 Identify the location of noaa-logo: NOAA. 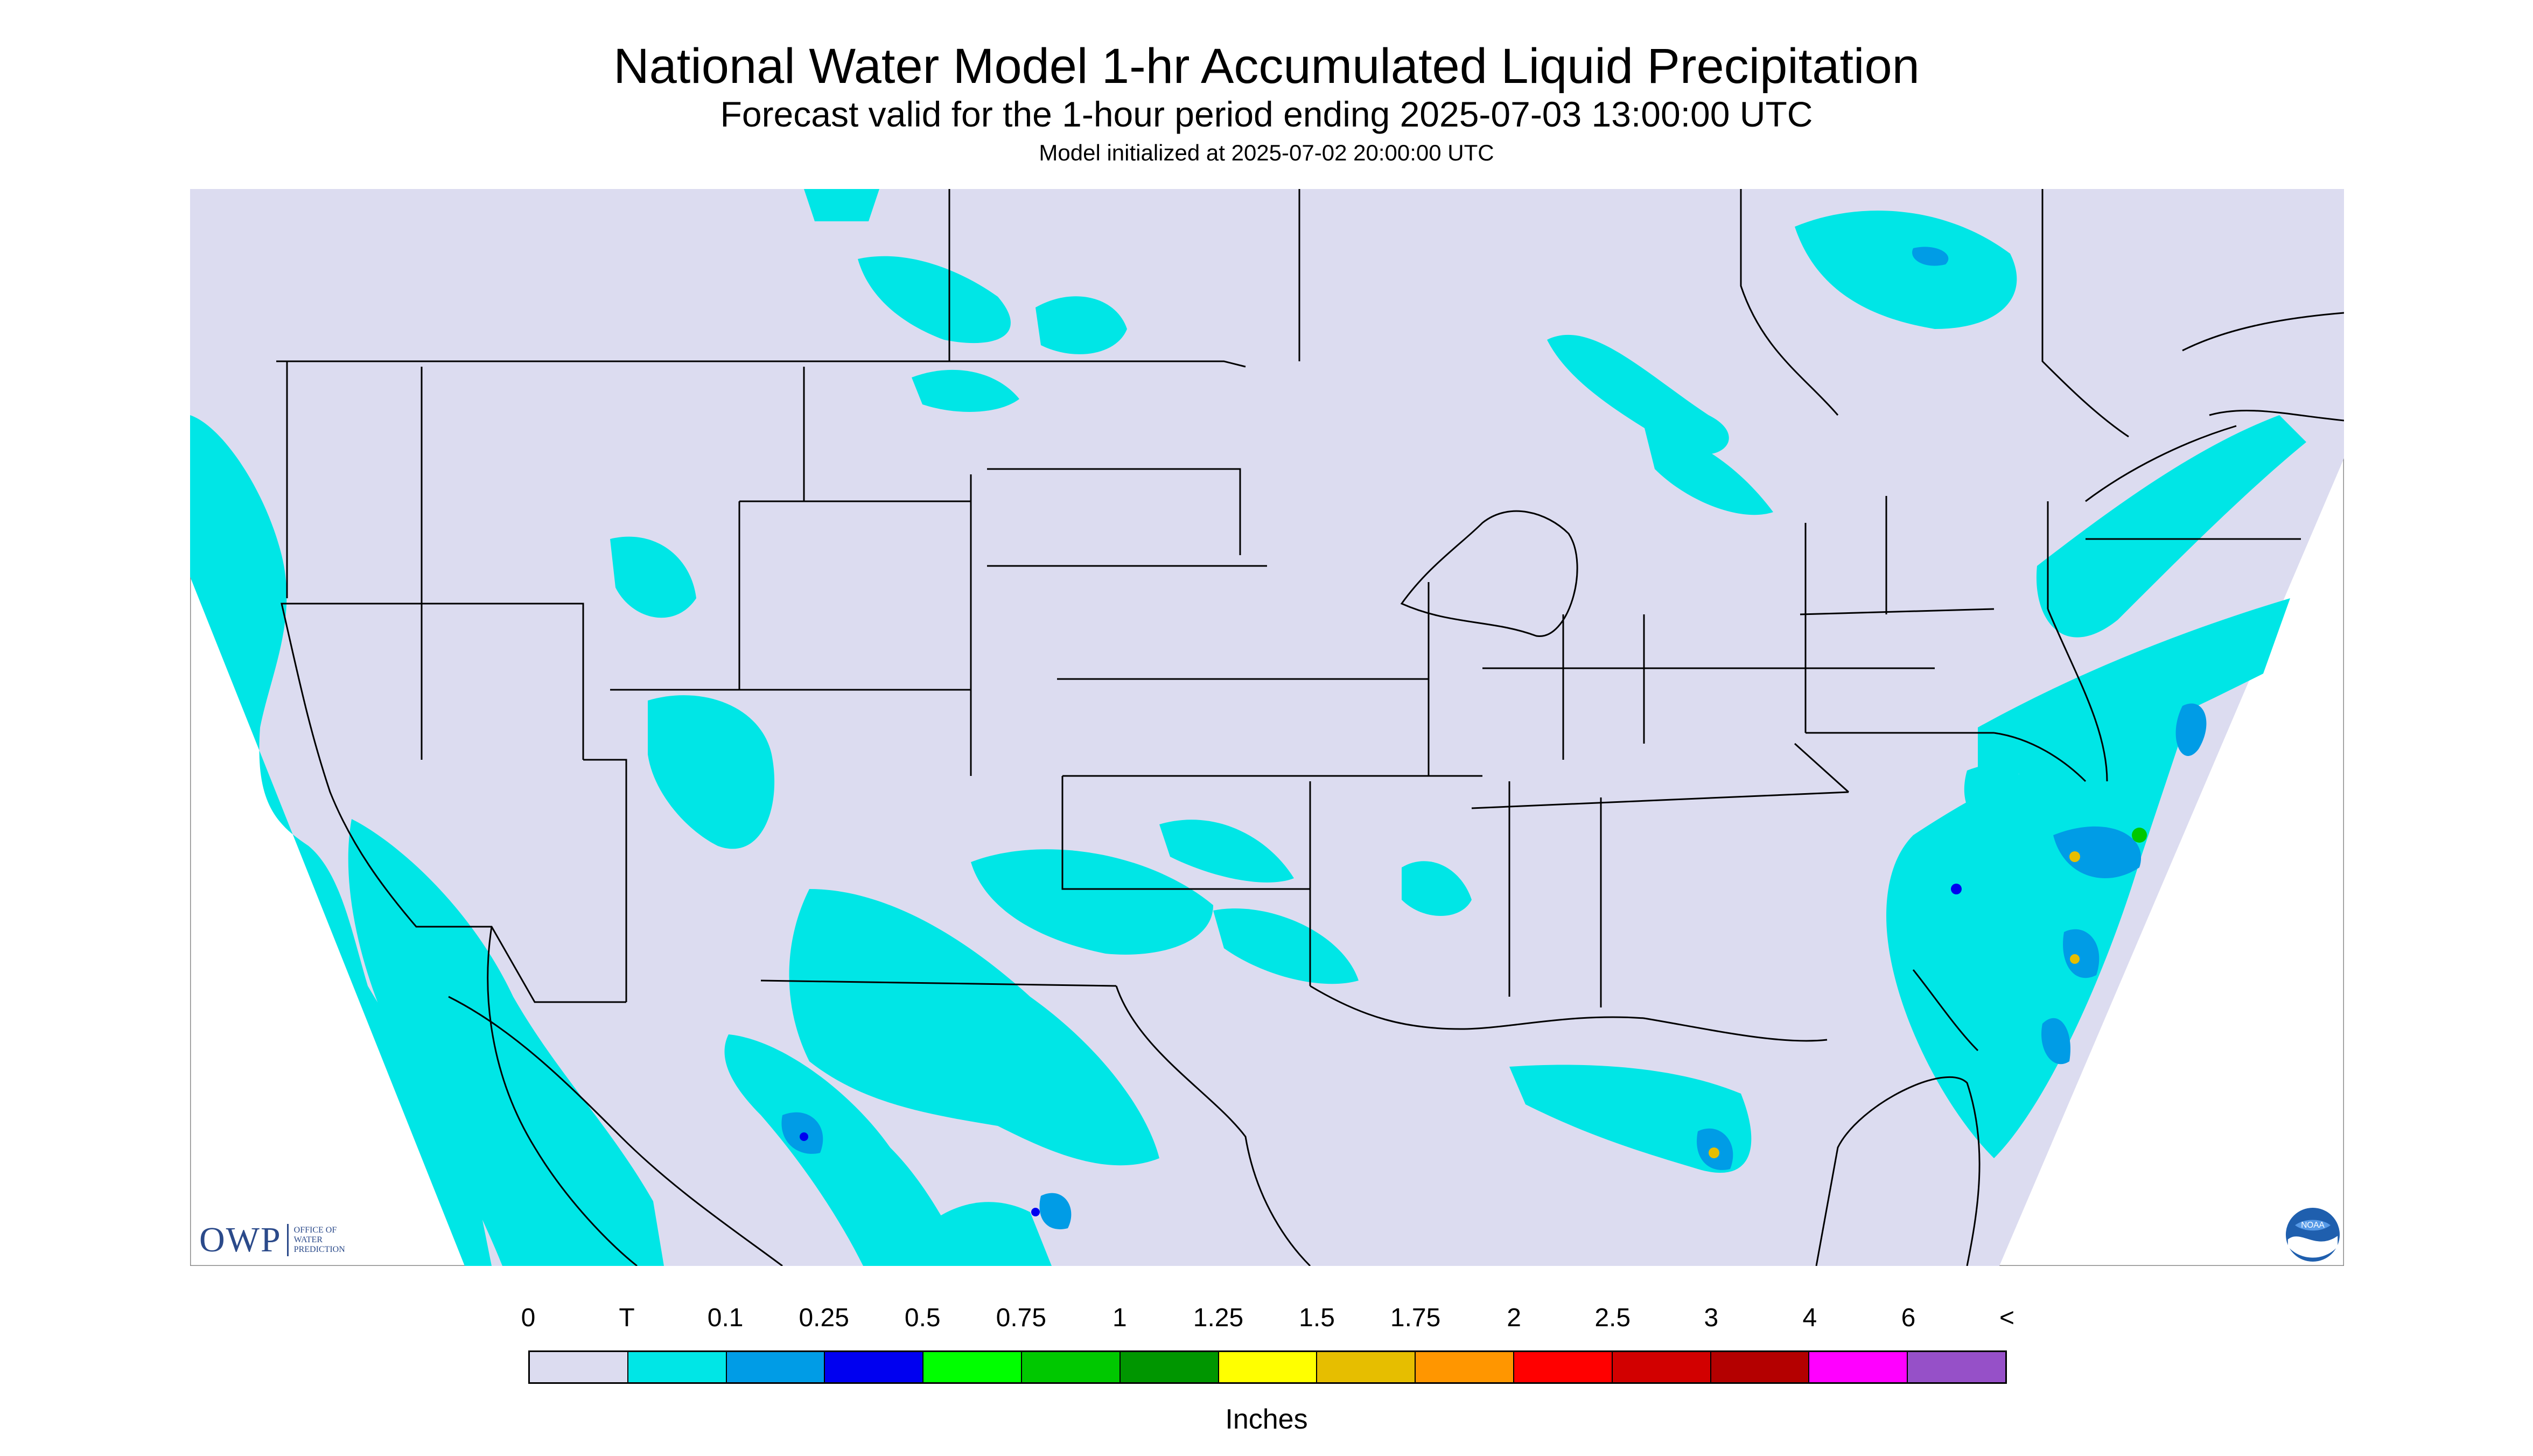
(2313, 1235).